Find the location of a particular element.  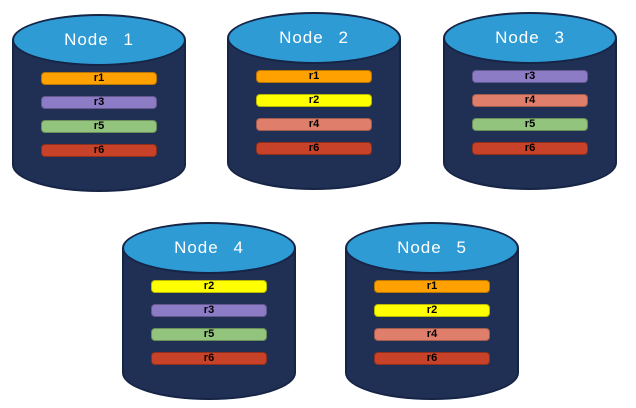

cylinder-top: Node 2 is located at coordinates (314, 38).